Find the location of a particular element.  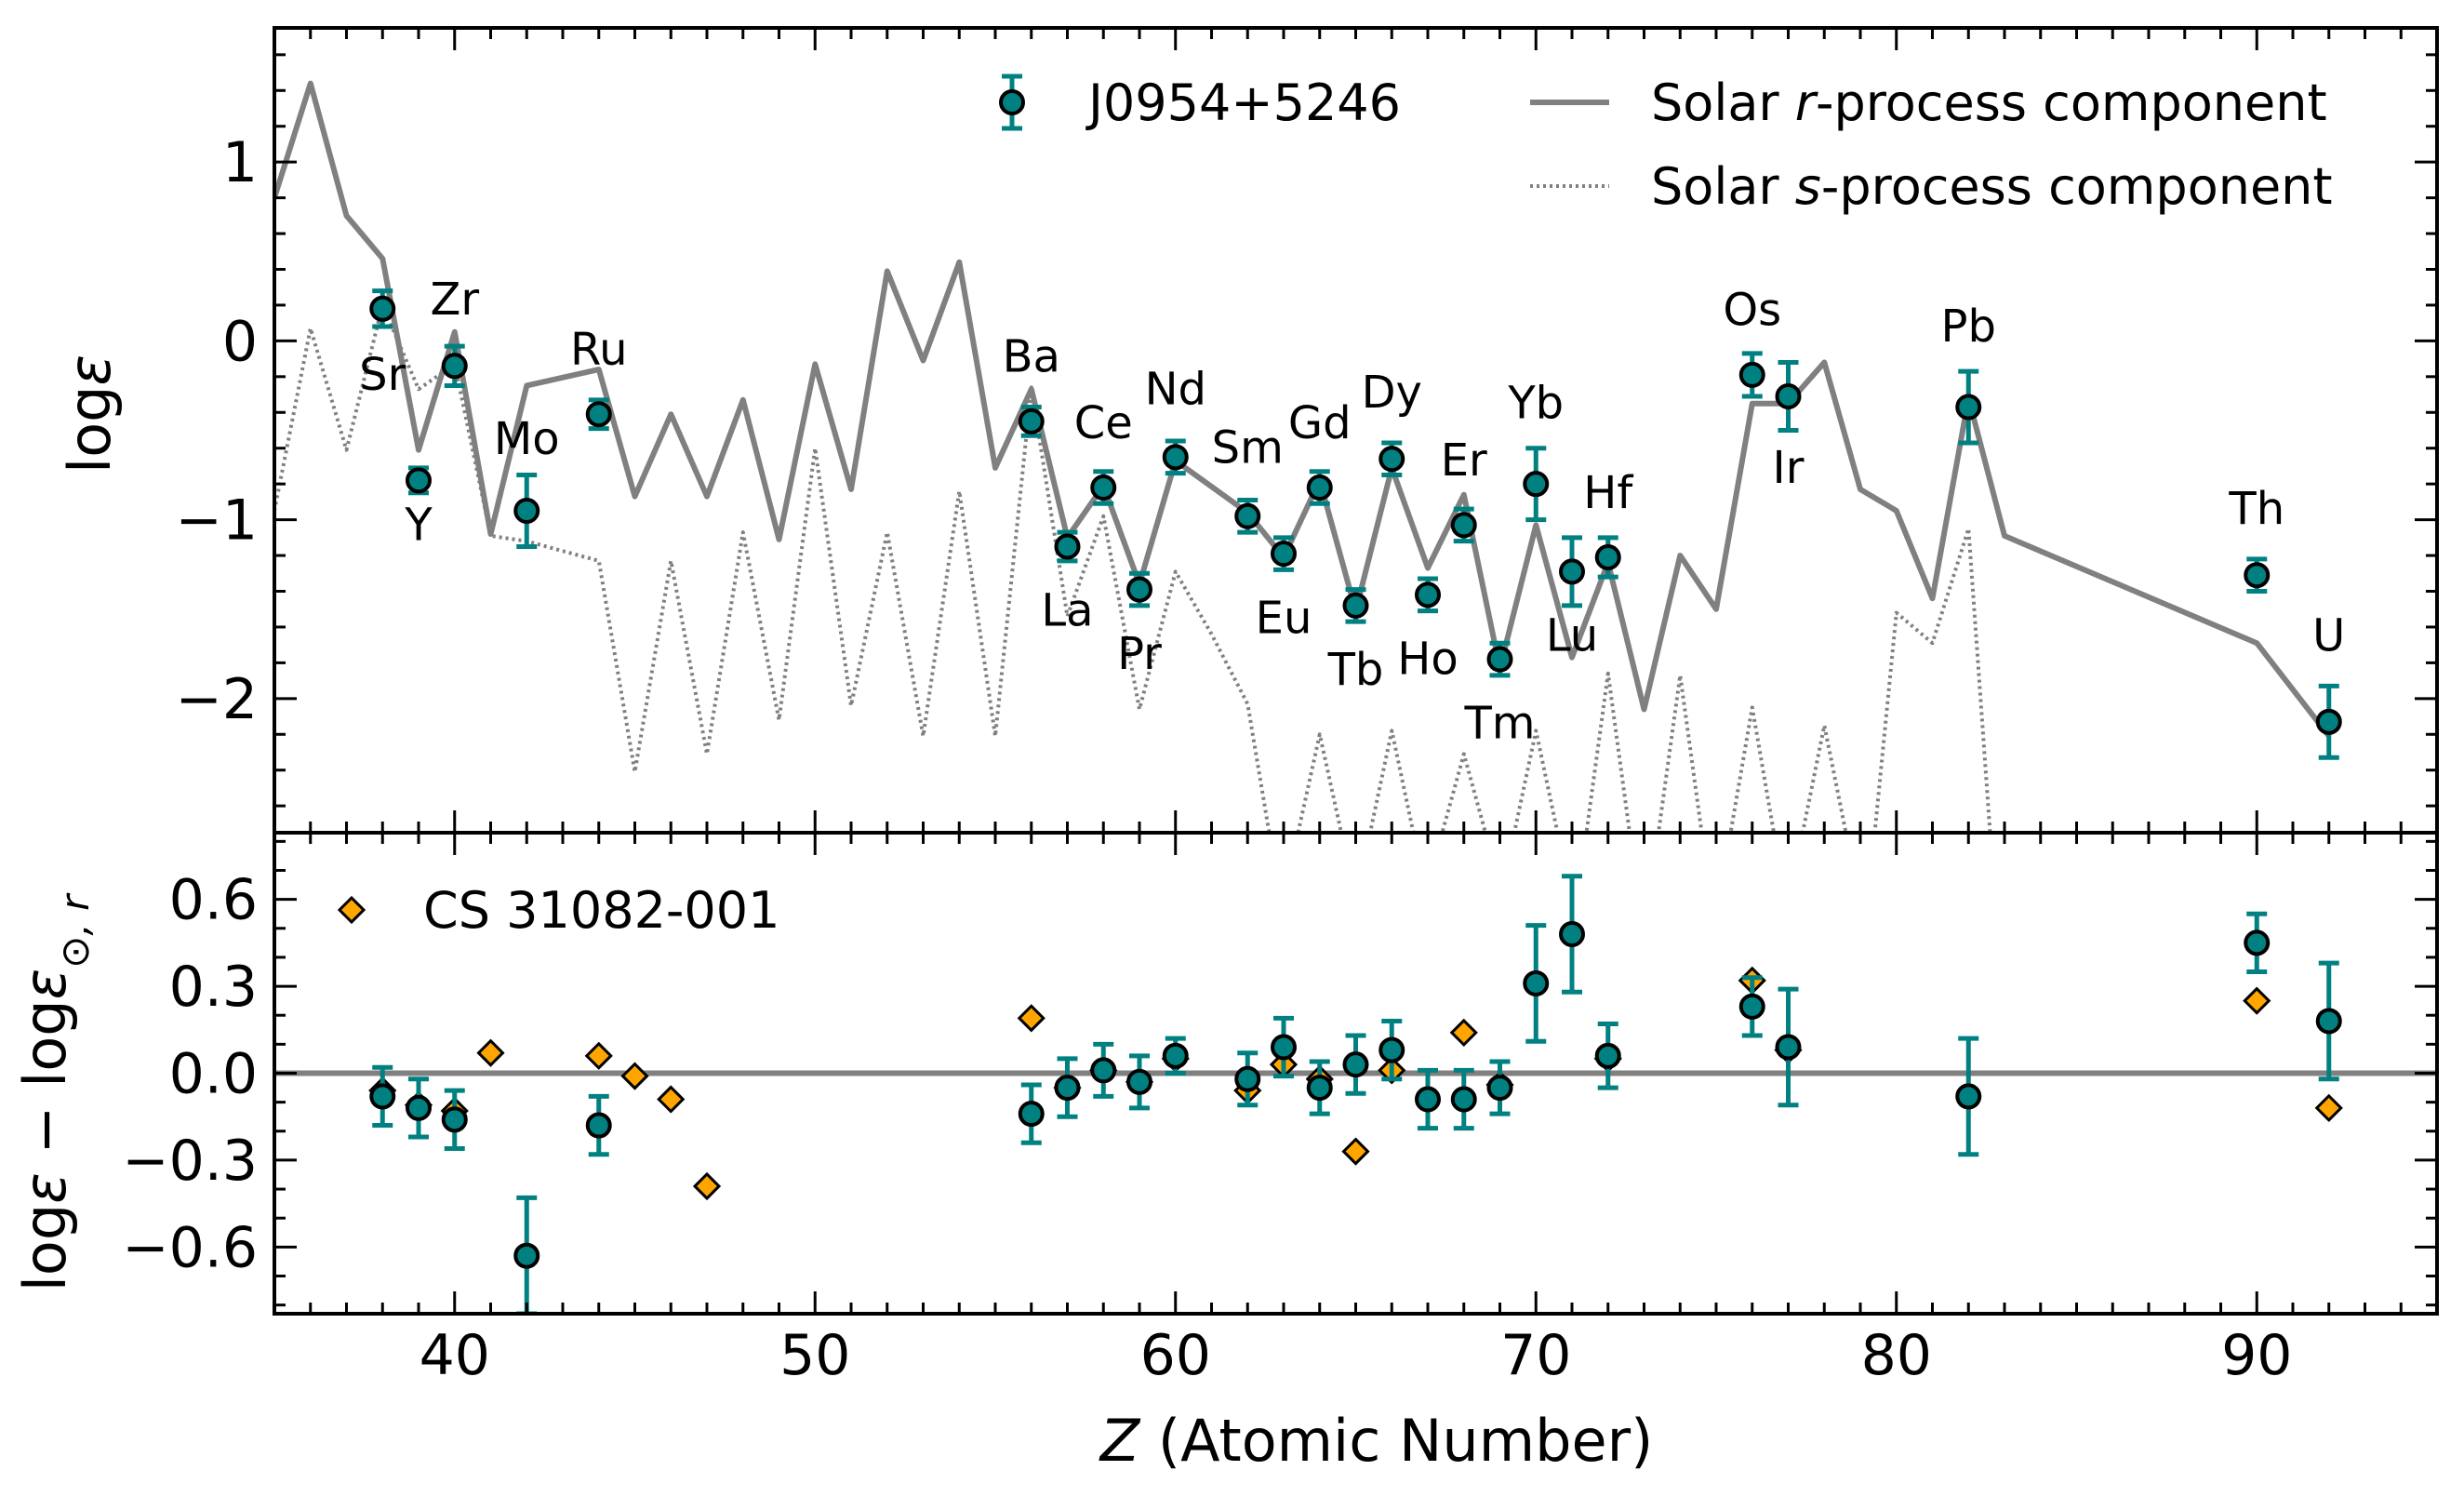

data-point-Ce is located at coordinates (1103, 487).